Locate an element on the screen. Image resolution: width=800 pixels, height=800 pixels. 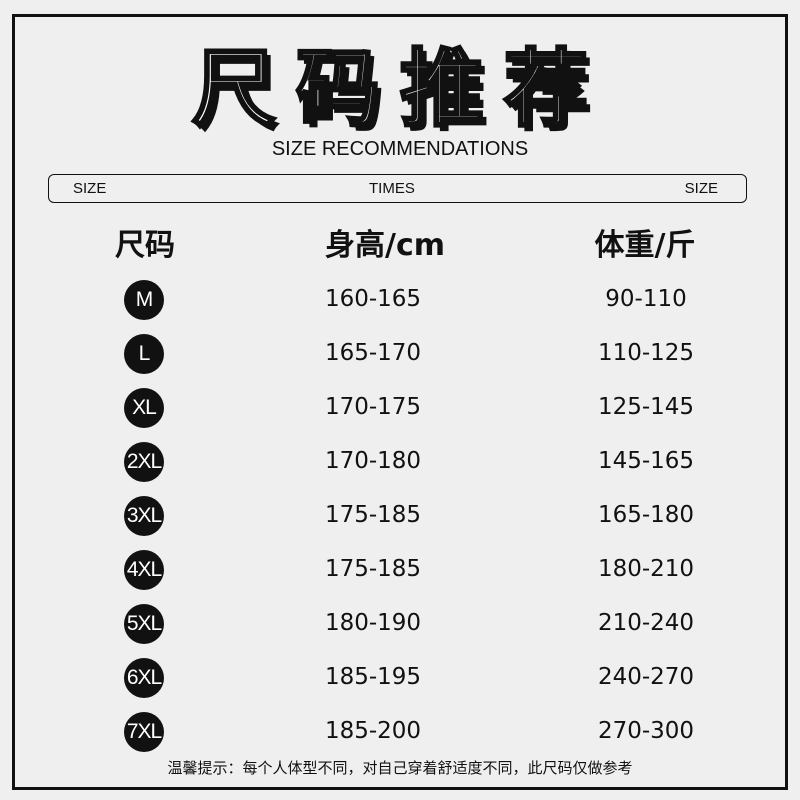
weight-cell: 125-145 is located at coordinates (646, 407).